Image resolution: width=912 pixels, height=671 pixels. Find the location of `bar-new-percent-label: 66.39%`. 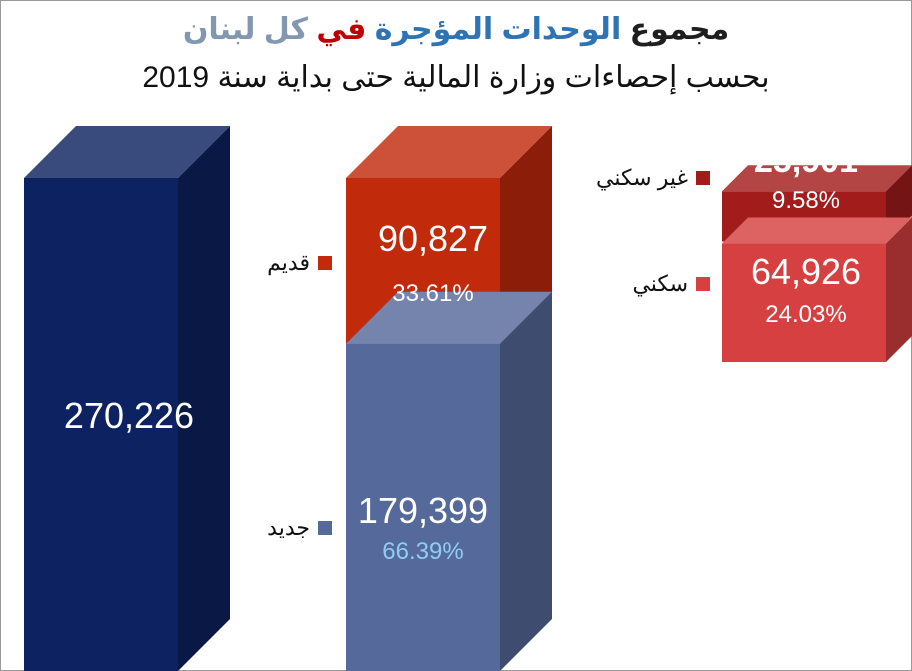

bar-new-percent-label: 66.39% is located at coordinates (422, 551).